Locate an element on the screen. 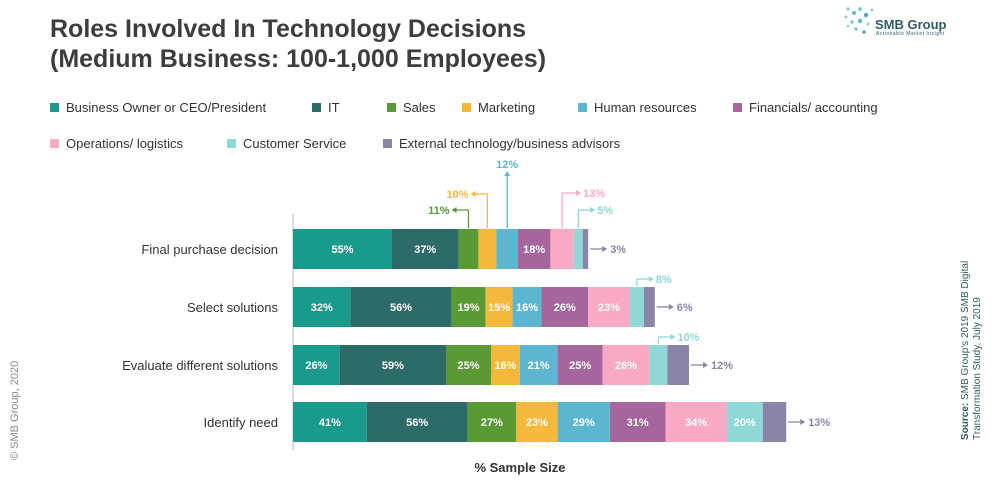 Image resolution: width=1000 pixels, height=500 pixels. data-label: 11% is located at coordinates (439, 211).